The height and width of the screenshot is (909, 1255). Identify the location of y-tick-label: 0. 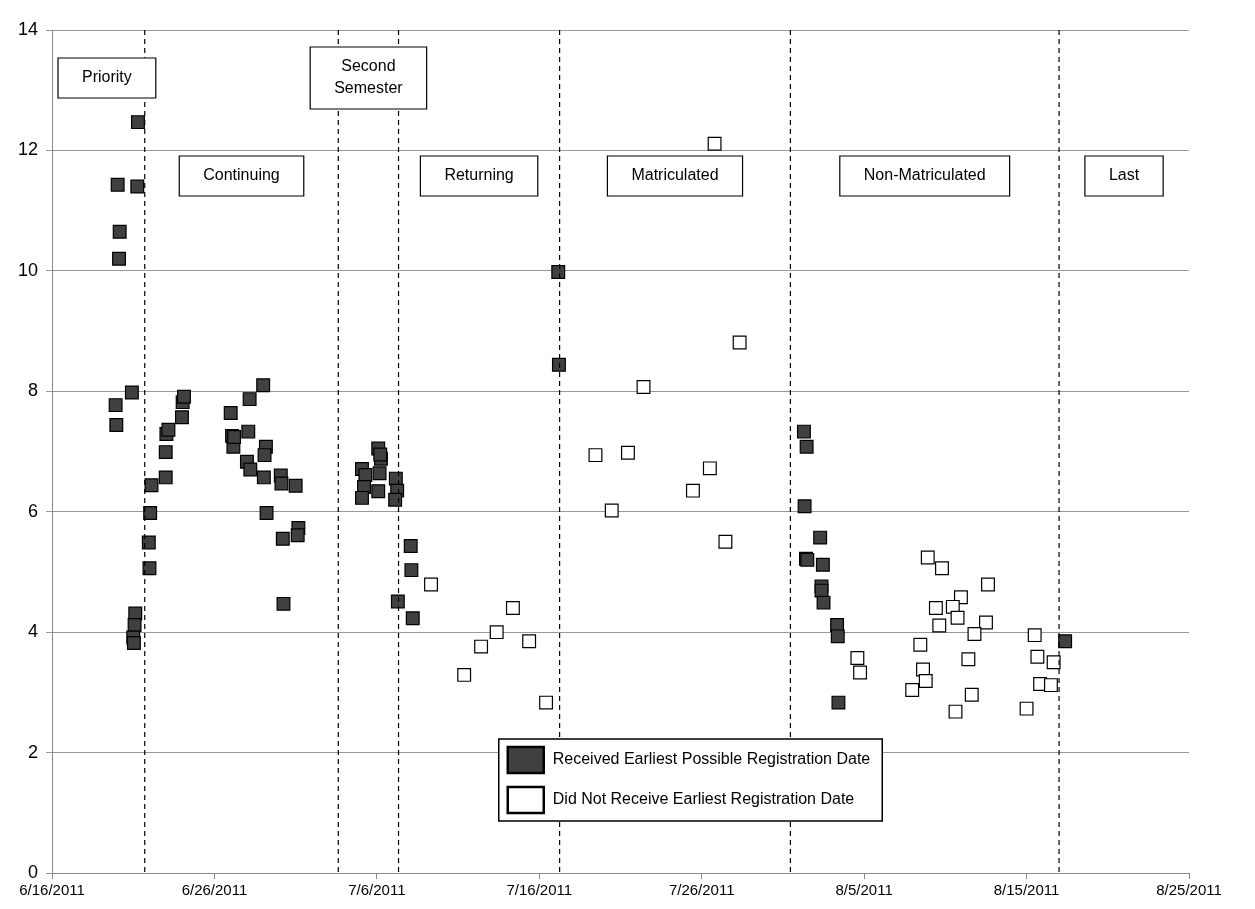
(33, 871).